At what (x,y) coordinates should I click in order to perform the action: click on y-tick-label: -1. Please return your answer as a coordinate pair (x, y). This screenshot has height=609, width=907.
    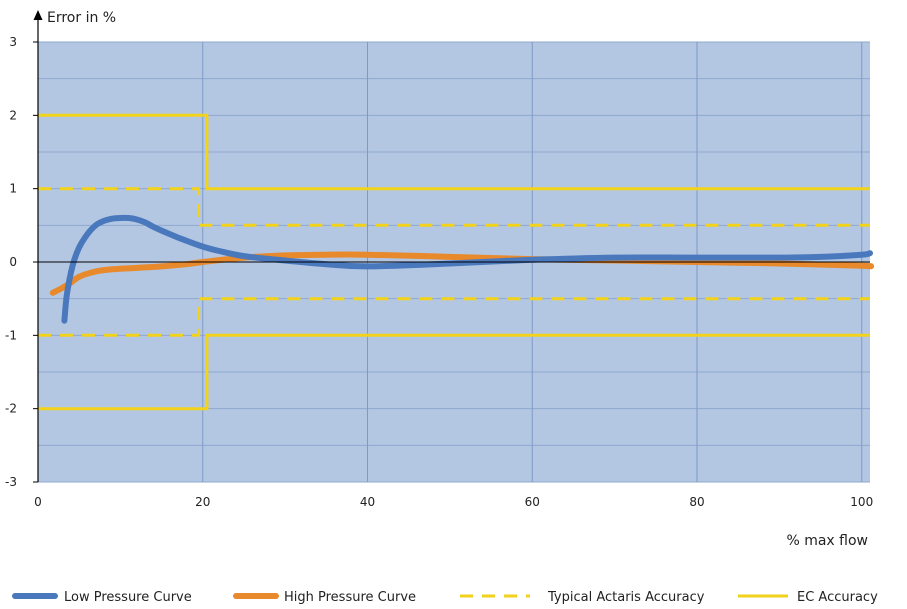
    Looking at the image, I should click on (11, 335).